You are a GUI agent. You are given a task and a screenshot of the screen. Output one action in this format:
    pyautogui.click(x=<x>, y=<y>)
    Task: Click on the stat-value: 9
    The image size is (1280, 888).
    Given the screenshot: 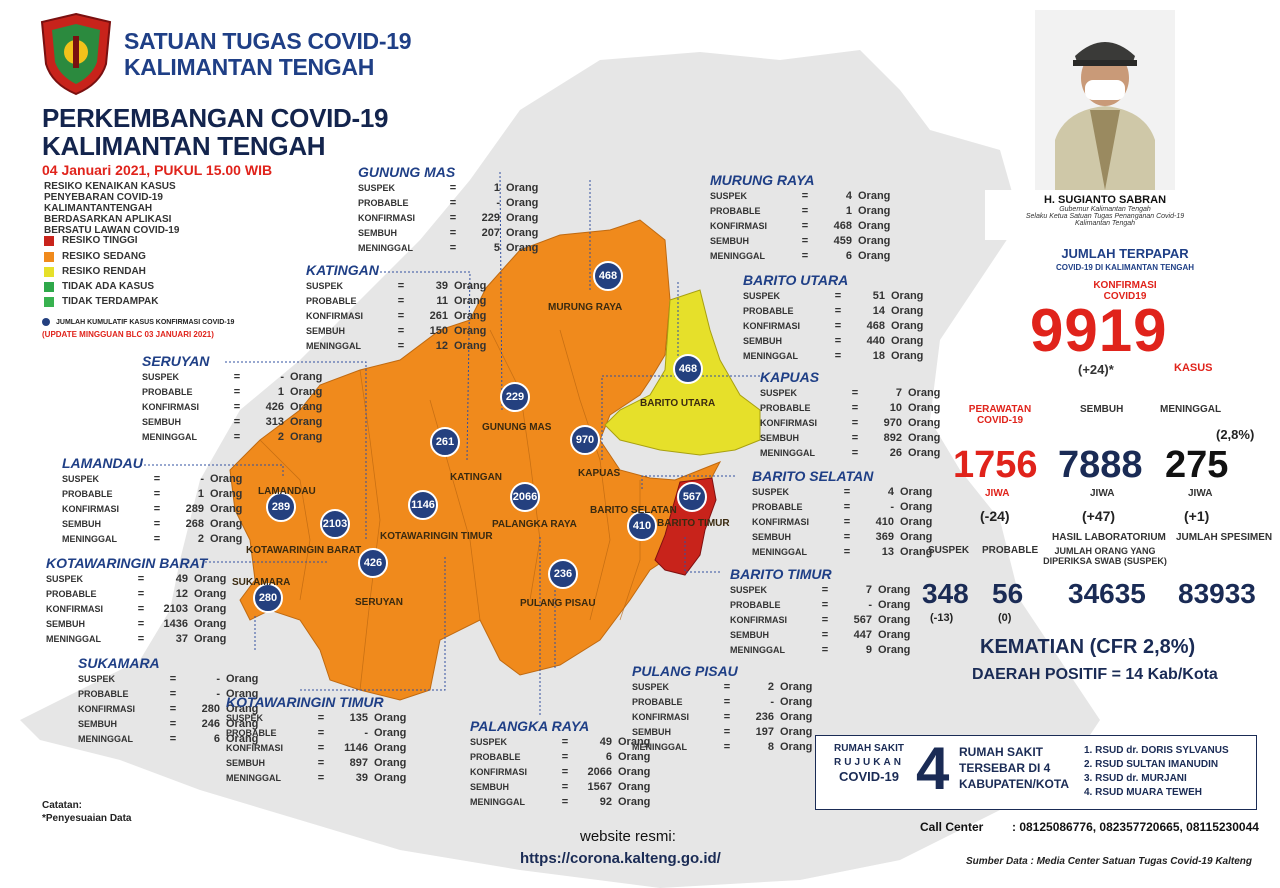 What is the action you would take?
    pyautogui.click(x=868, y=650)
    